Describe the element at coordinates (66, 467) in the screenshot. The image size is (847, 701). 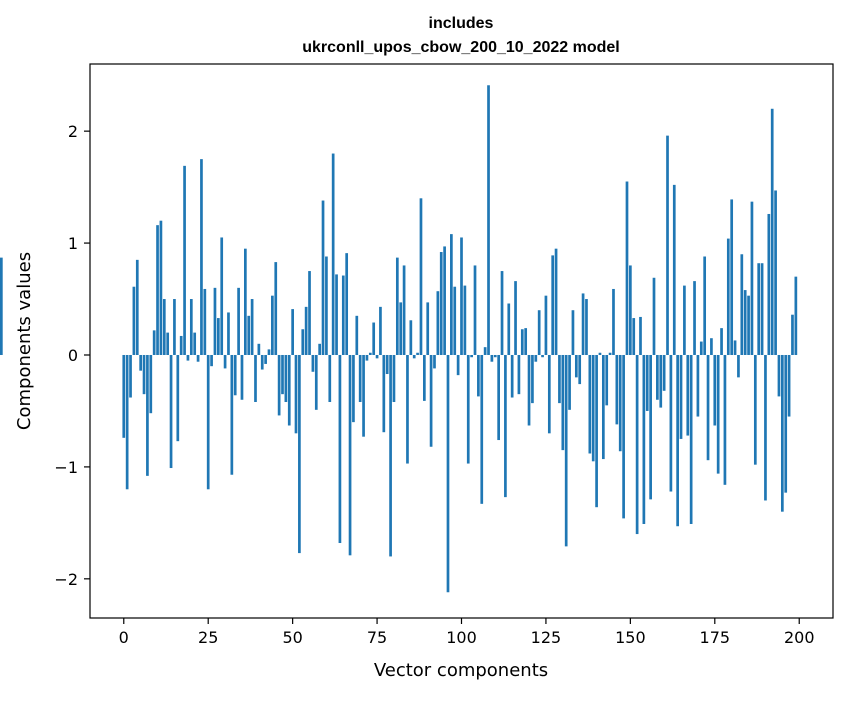
I see `y-tick-label: −1` at that location.